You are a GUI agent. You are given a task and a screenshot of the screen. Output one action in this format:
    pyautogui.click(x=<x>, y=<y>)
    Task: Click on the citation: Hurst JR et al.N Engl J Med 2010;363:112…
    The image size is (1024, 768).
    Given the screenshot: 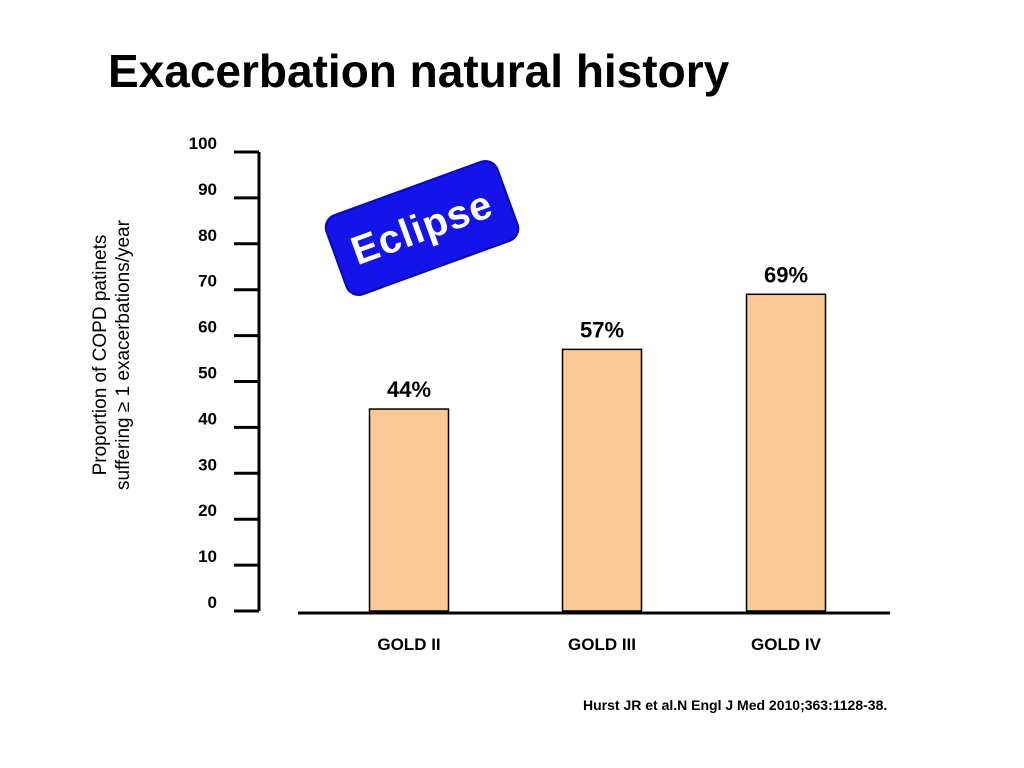 What is the action you would take?
    pyautogui.click(x=735, y=705)
    